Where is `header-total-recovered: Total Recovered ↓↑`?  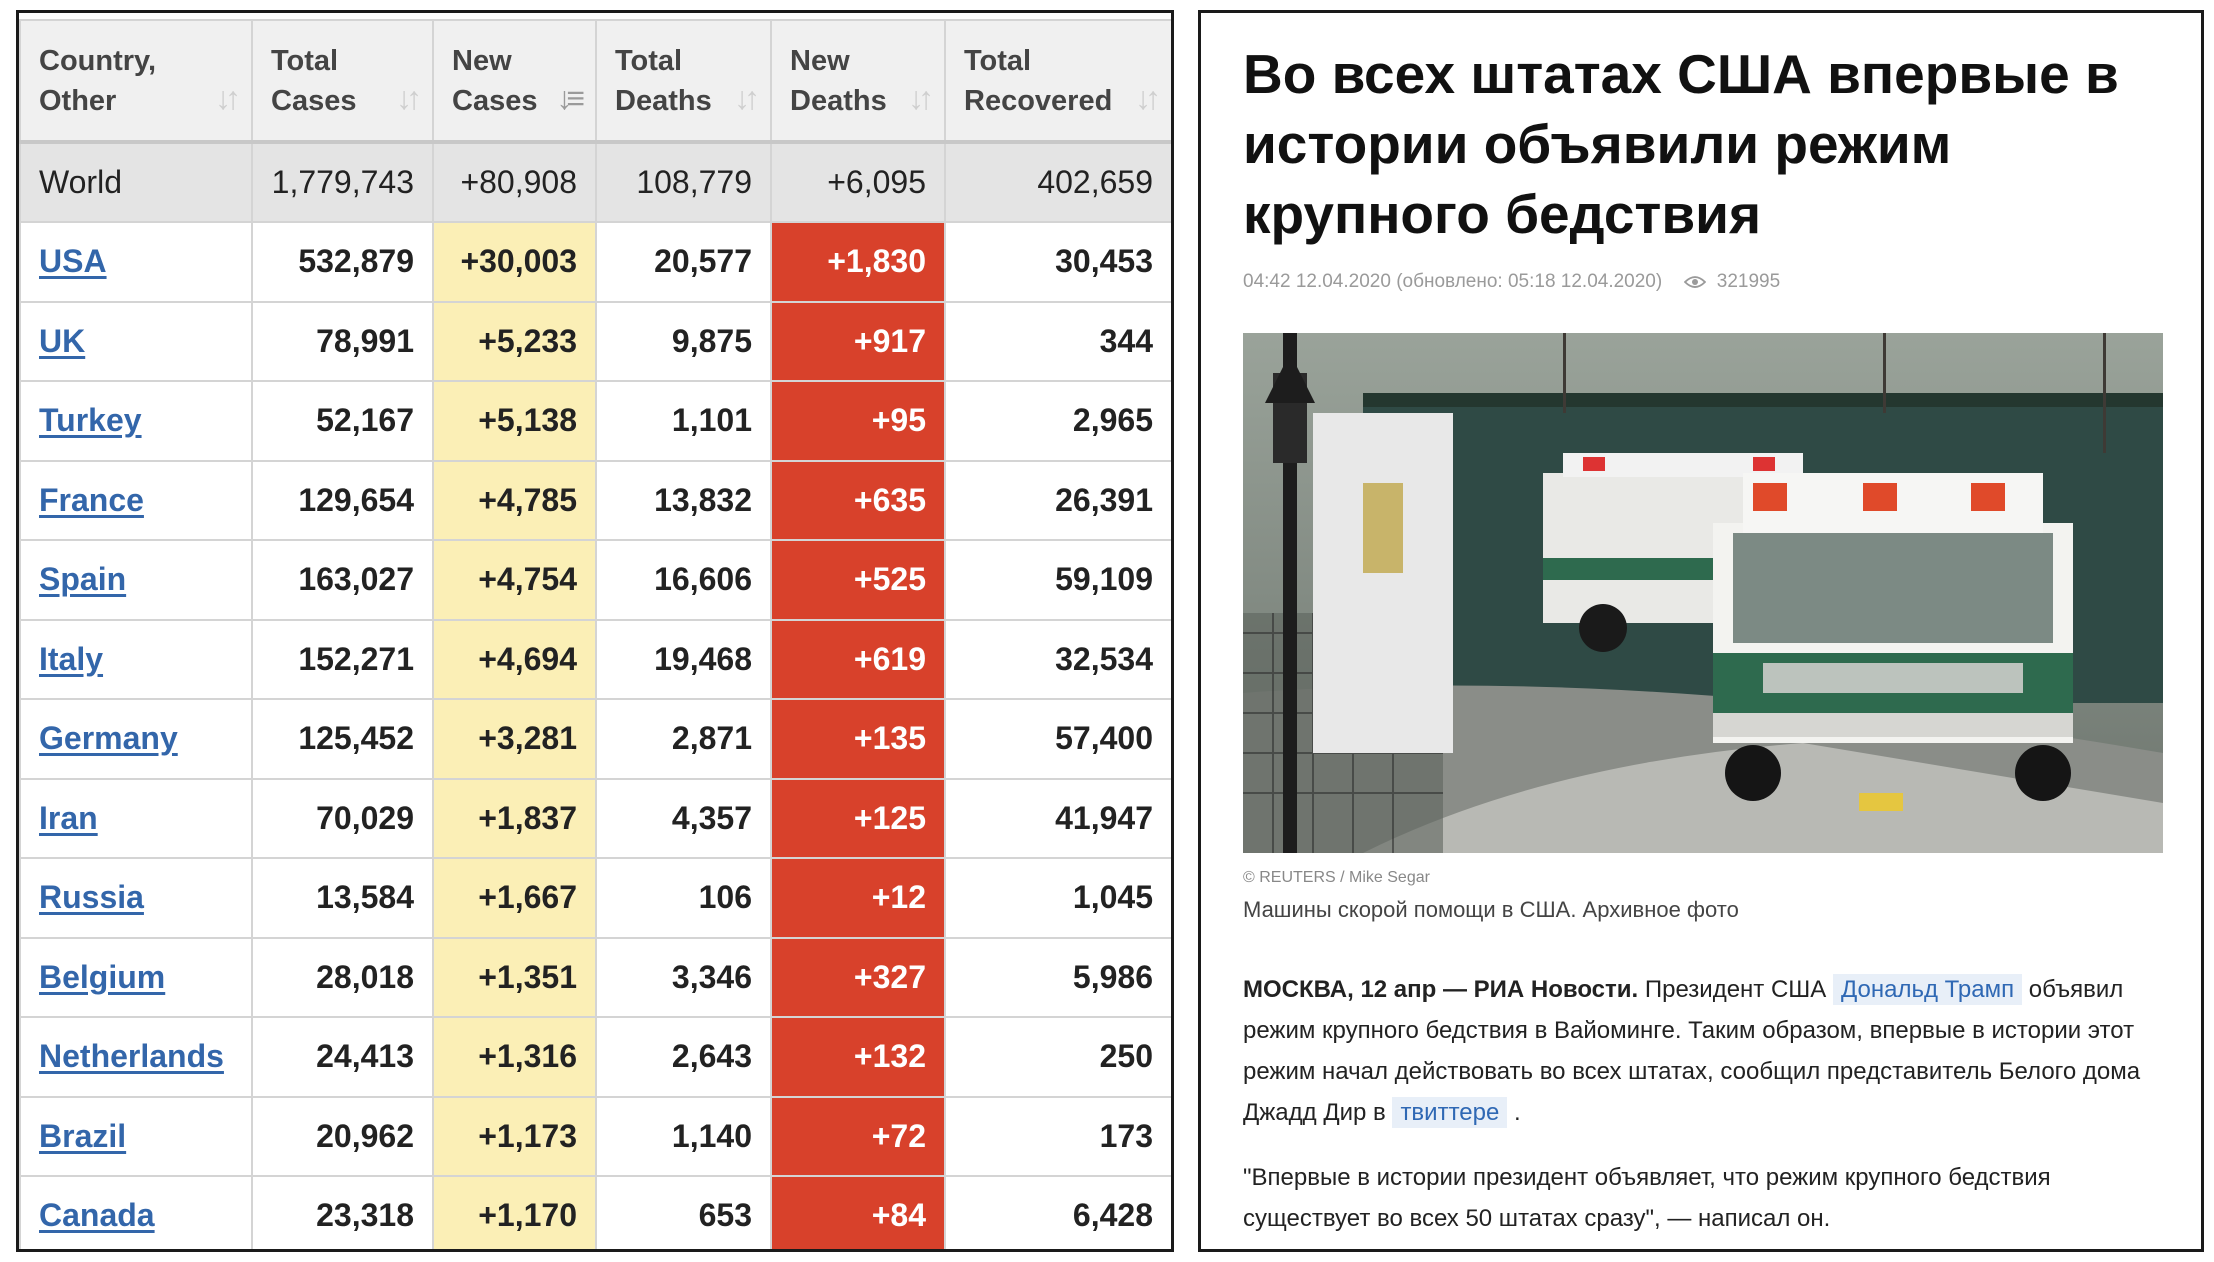
header-total-recovered: Total Recovered ↓↑ is located at coordinates (1057, 81).